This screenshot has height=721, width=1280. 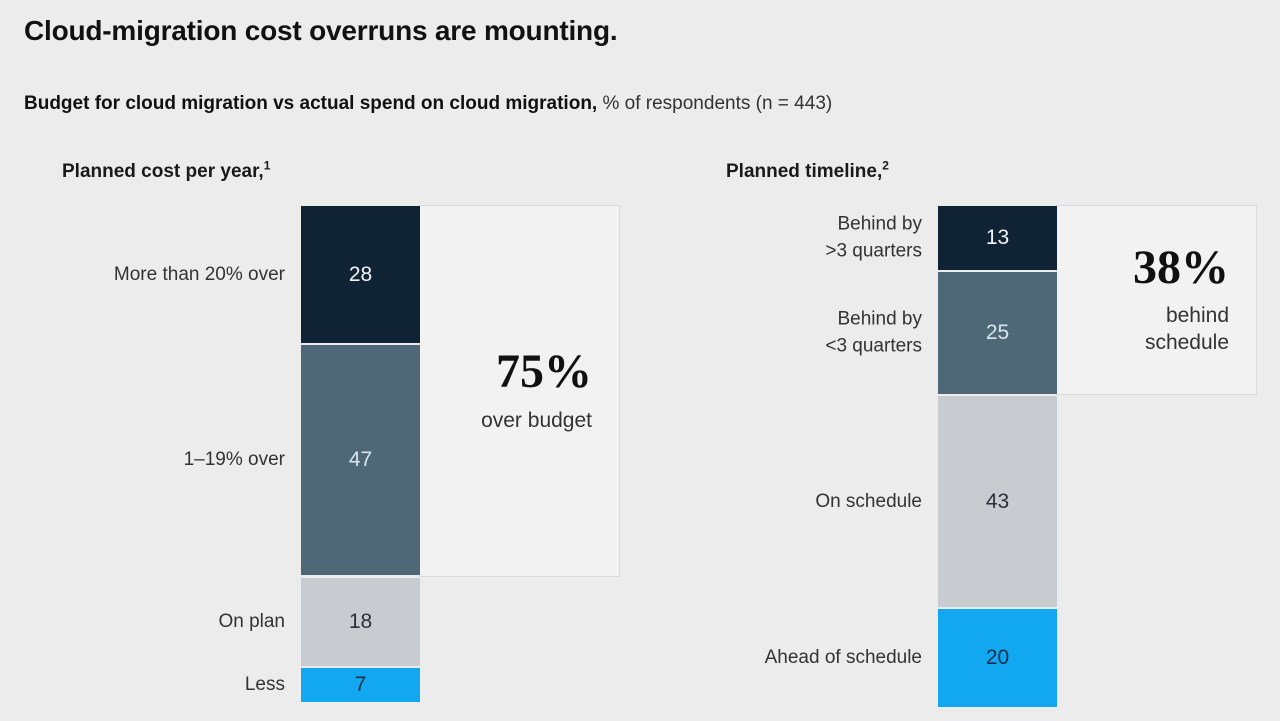 What do you see at coordinates (843, 658) in the screenshot?
I see `category-label: Ahead of schedule` at bounding box center [843, 658].